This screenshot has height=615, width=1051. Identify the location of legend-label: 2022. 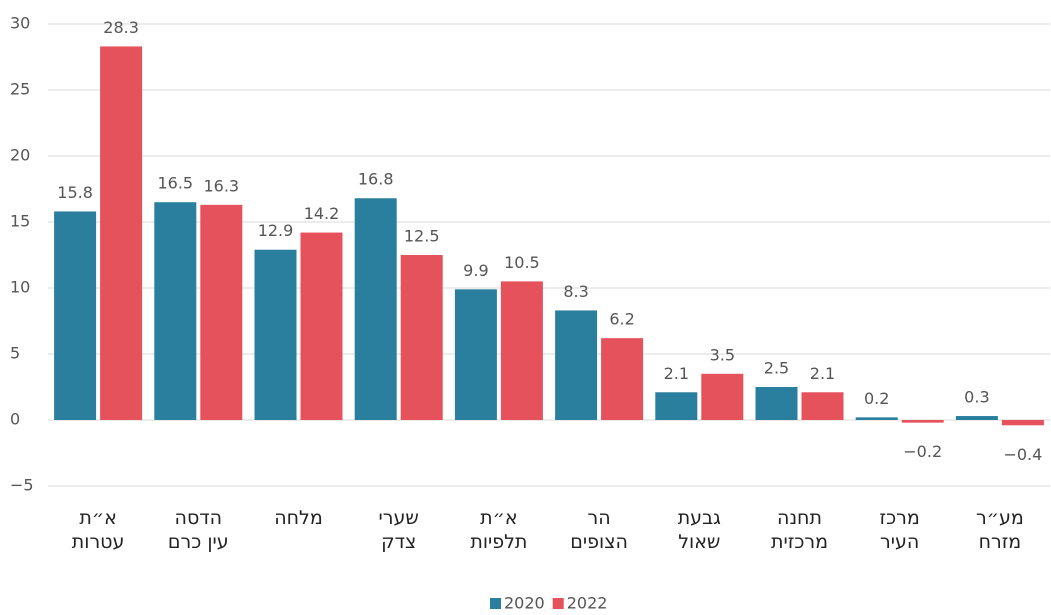
(587, 603).